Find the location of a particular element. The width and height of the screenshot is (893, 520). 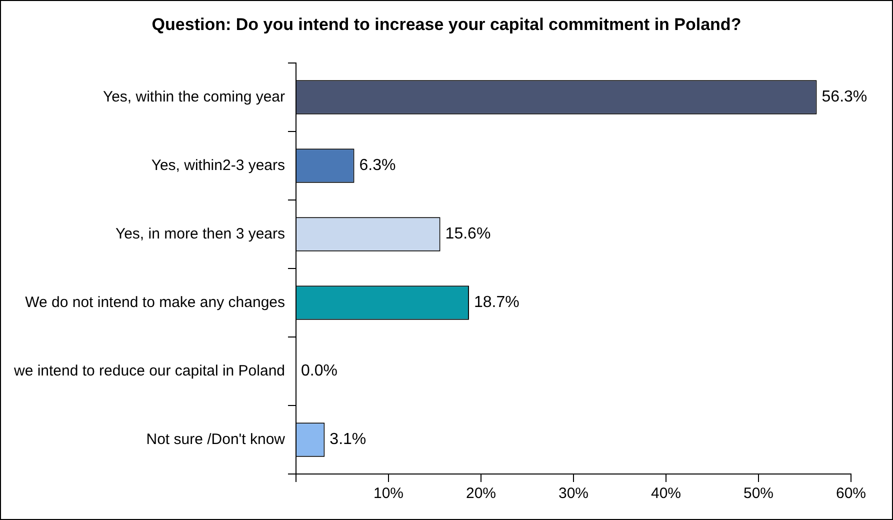

data-label: 18.7% is located at coordinates (497, 303).